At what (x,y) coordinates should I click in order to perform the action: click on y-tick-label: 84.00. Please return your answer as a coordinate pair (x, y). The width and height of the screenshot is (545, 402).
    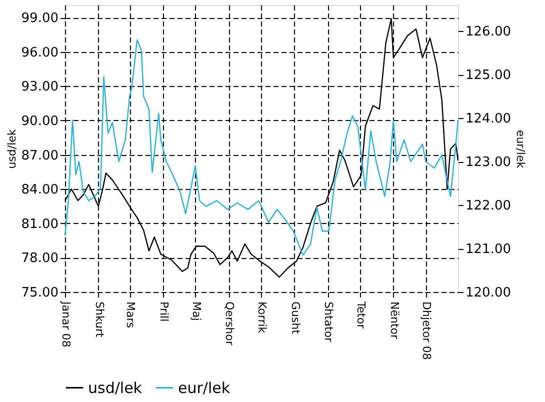
    Looking at the image, I should click on (39, 190).